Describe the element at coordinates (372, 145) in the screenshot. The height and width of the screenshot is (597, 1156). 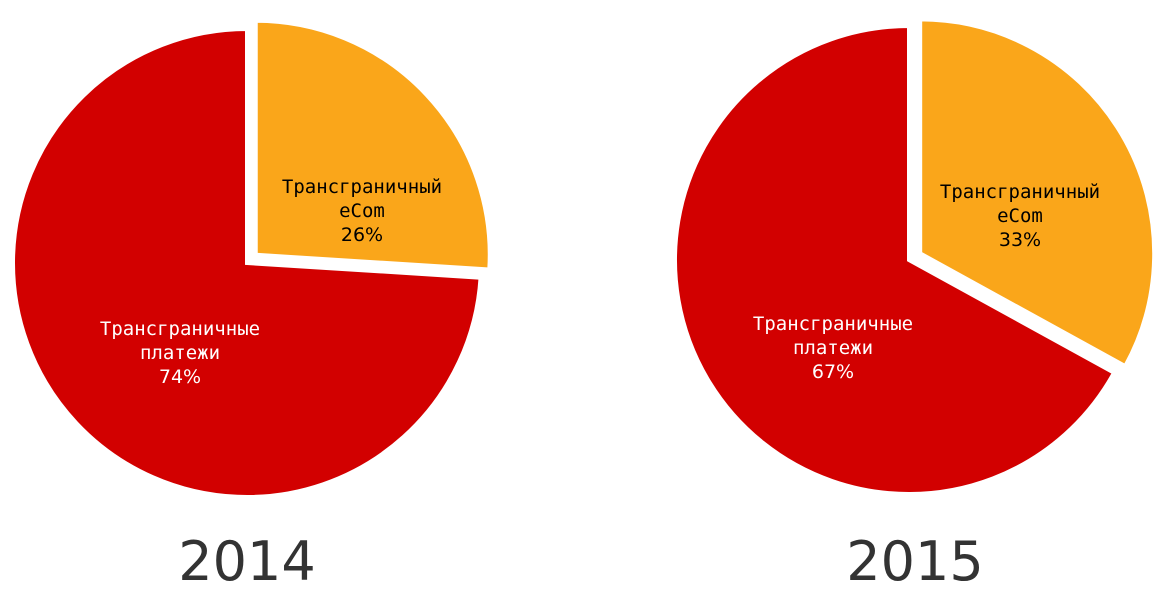
I see `pie-slice-ecom-2014` at that location.